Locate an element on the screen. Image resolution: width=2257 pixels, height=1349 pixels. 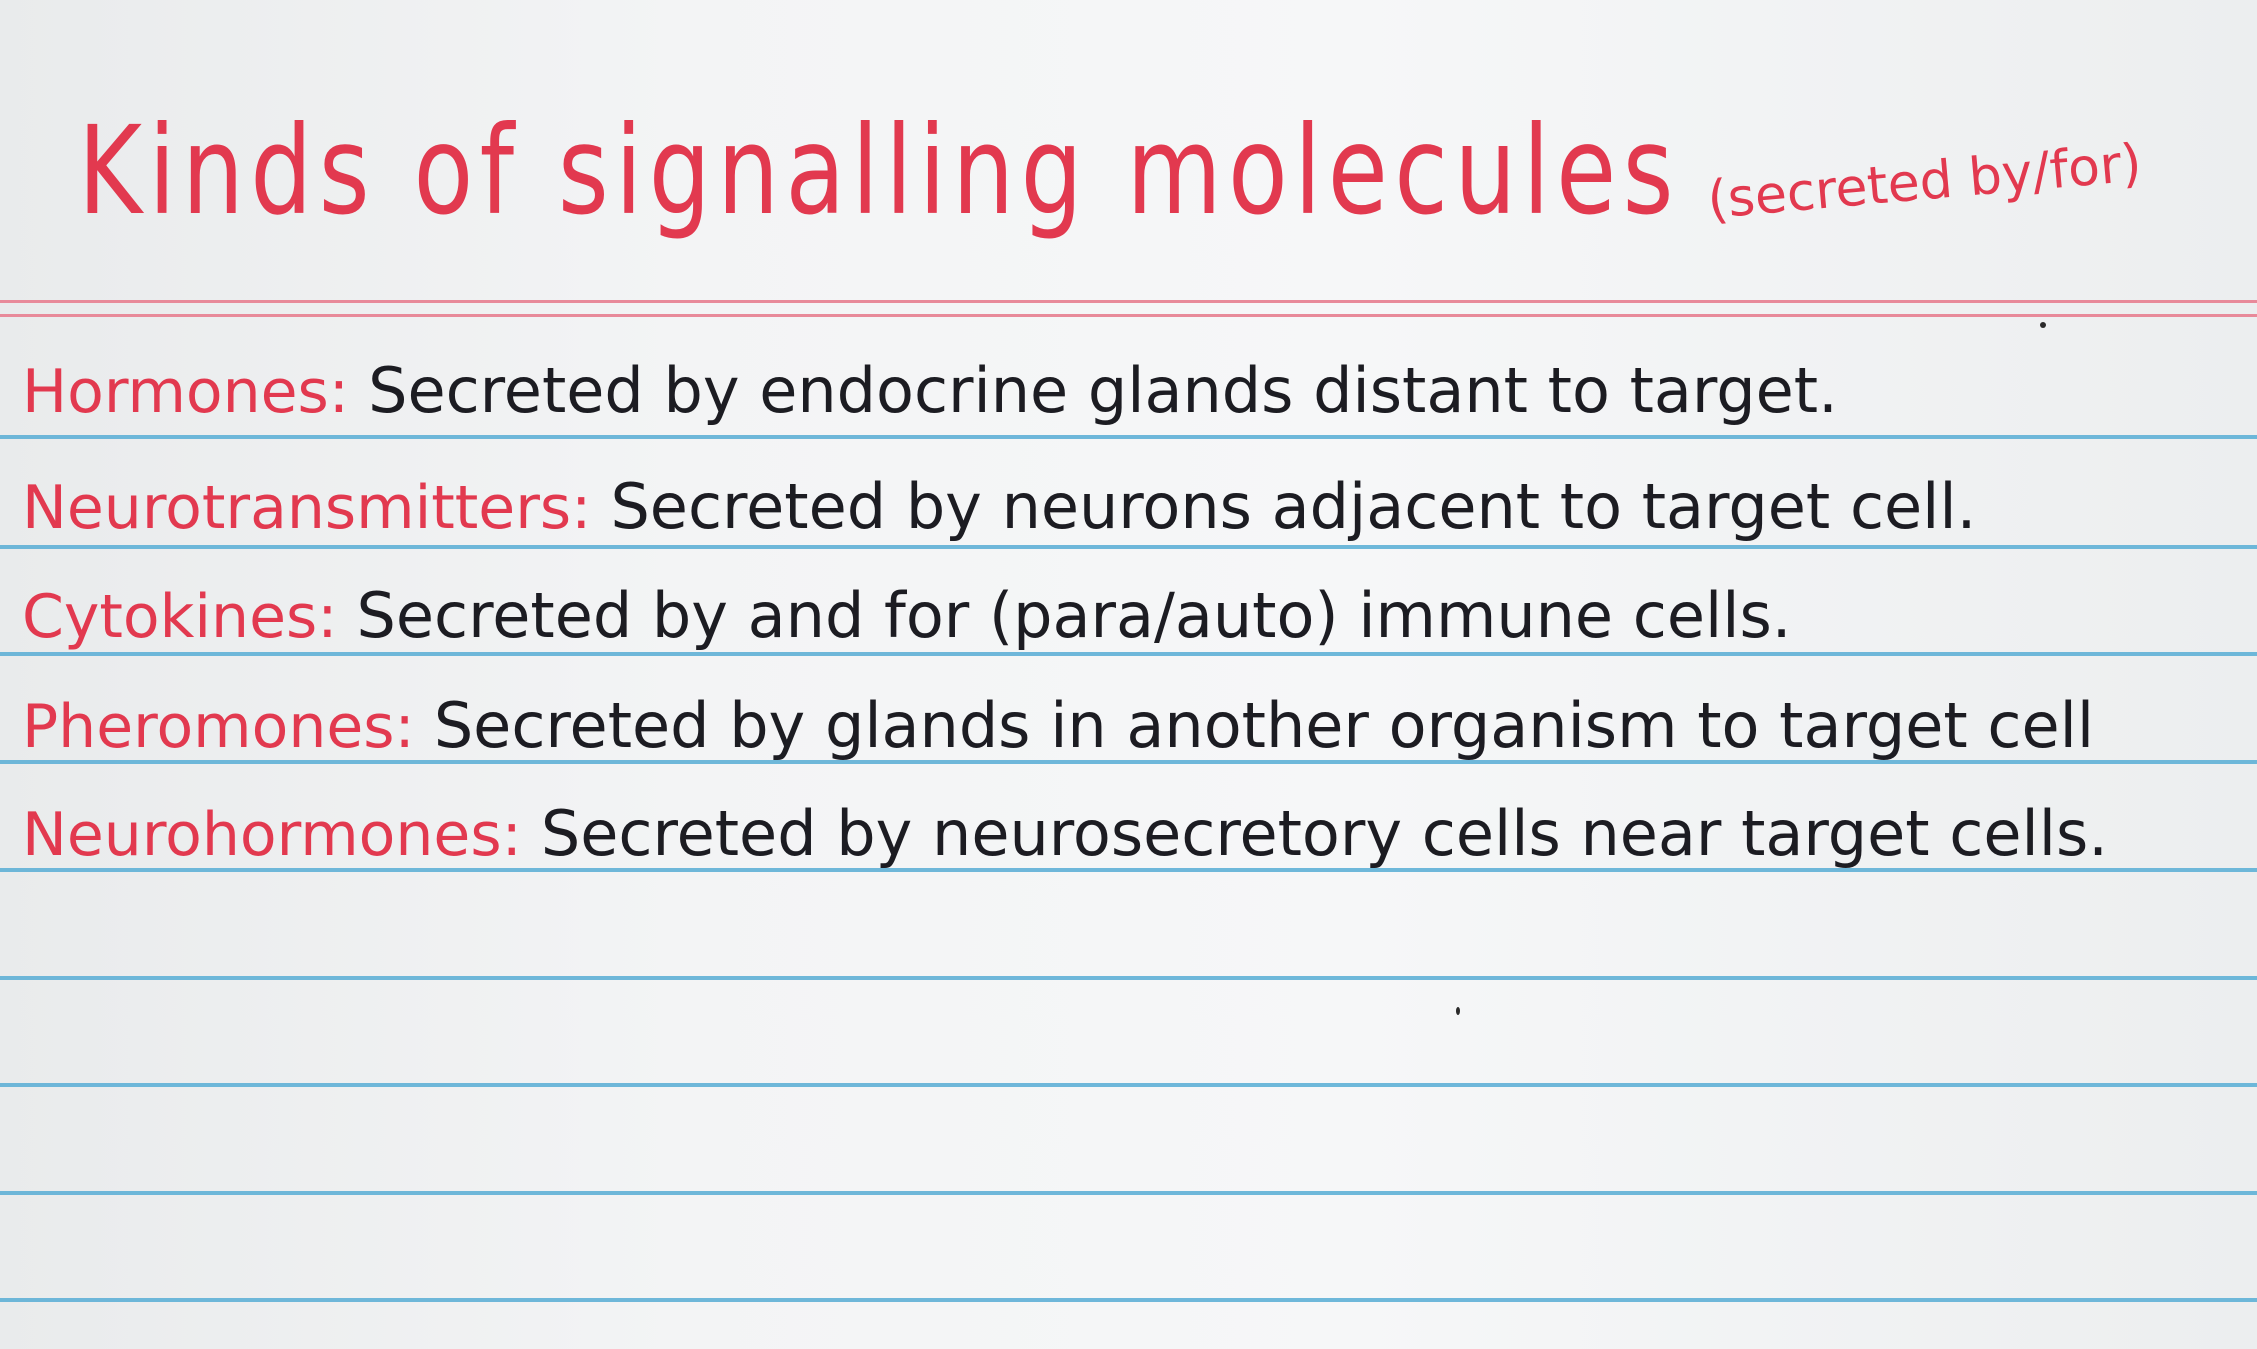
header-rule-bottom is located at coordinates (1128, 315).